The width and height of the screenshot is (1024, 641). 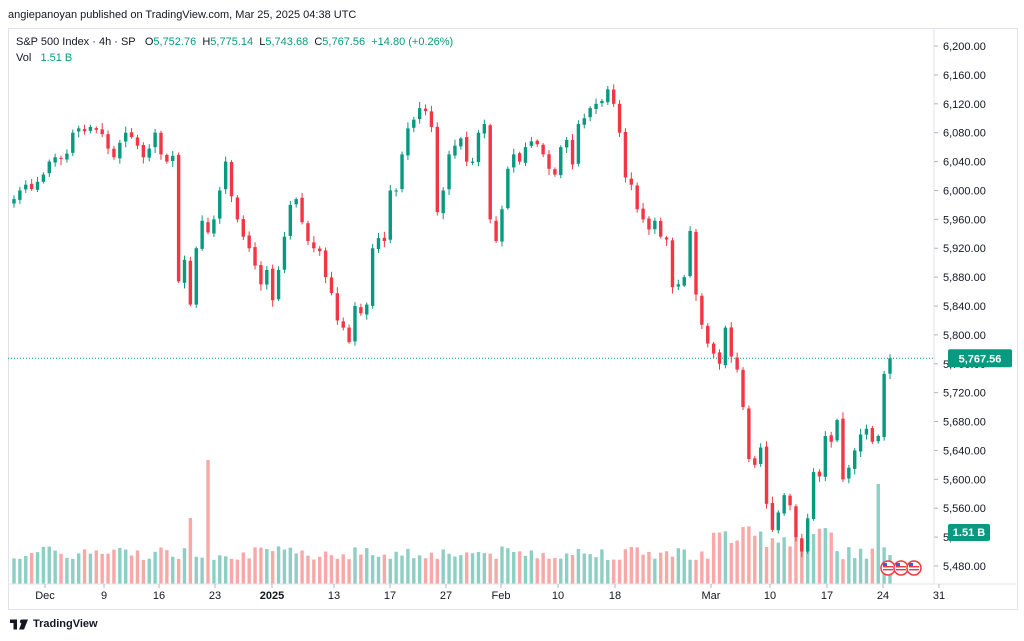 I want to click on high-value: 5,775.14, so click(x=232, y=42).